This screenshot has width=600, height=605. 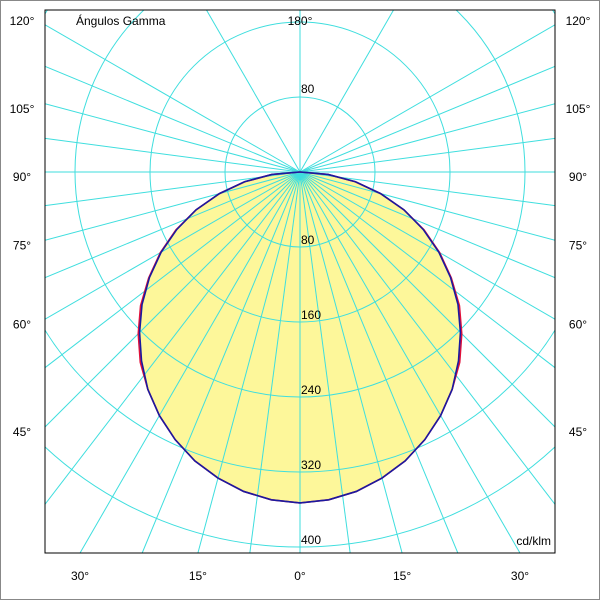 I want to click on chart-title: Ángulos Gamma, so click(x=121, y=20).